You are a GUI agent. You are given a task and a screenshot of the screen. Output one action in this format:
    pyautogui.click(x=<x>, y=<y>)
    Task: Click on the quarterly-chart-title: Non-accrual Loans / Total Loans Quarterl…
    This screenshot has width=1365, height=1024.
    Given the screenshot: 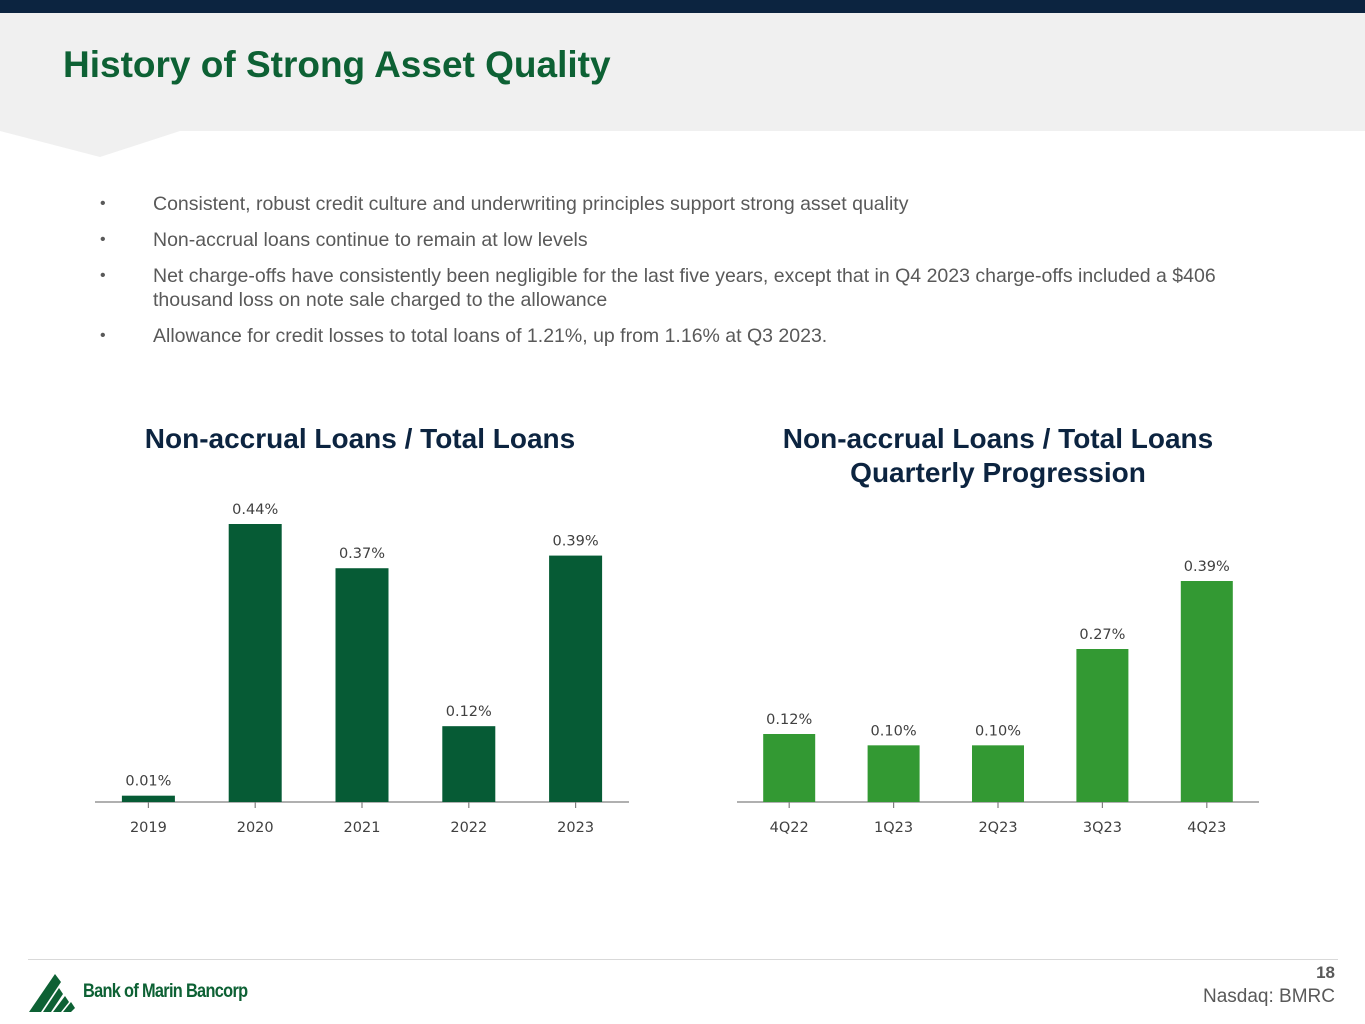 What is the action you would take?
    pyautogui.click(x=998, y=456)
    